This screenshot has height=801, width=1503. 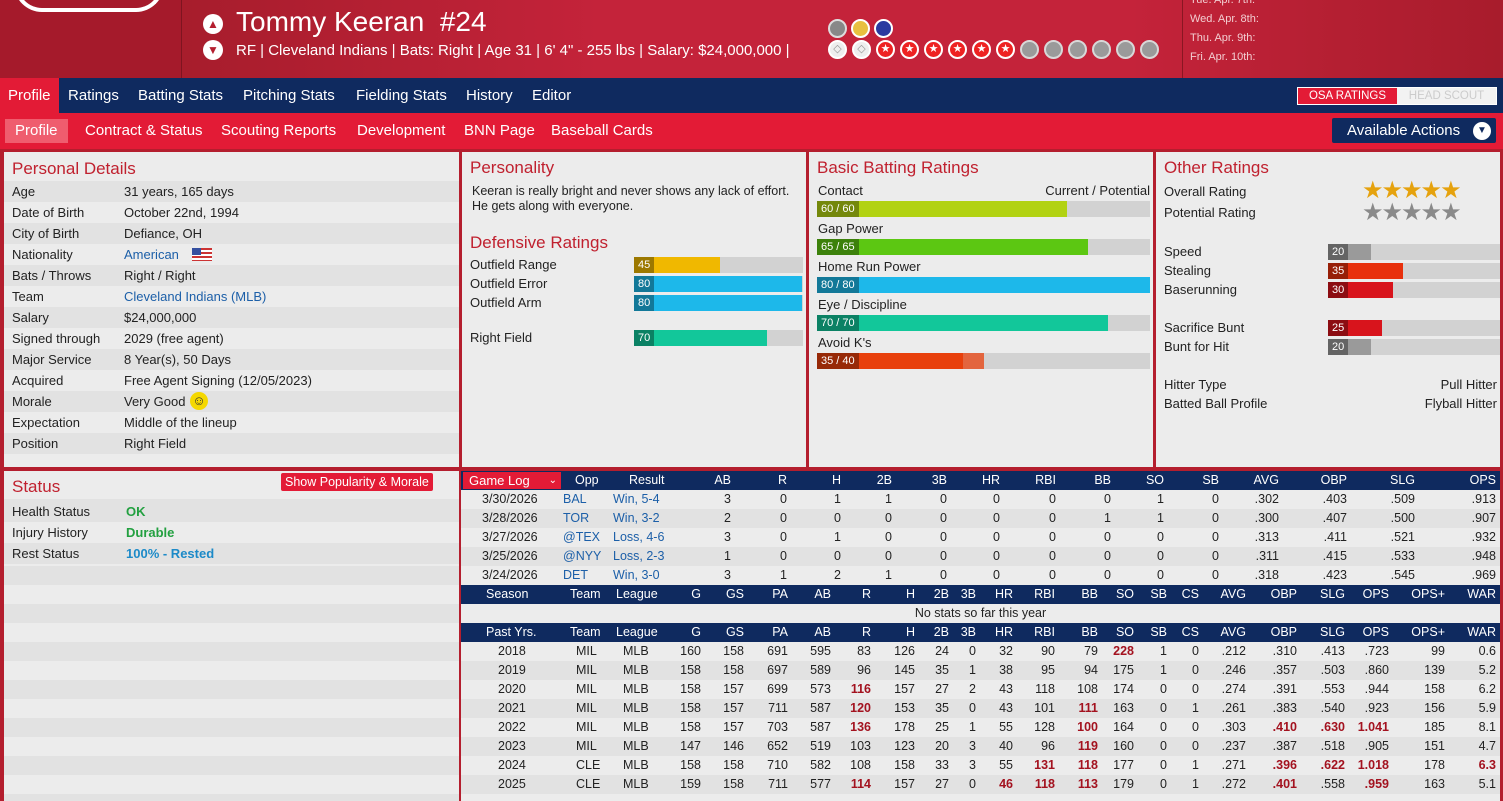 What do you see at coordinates (576, 518) in the screenshot?
I see `gamelog-cell: TOR` at bounding box center [576, 518].